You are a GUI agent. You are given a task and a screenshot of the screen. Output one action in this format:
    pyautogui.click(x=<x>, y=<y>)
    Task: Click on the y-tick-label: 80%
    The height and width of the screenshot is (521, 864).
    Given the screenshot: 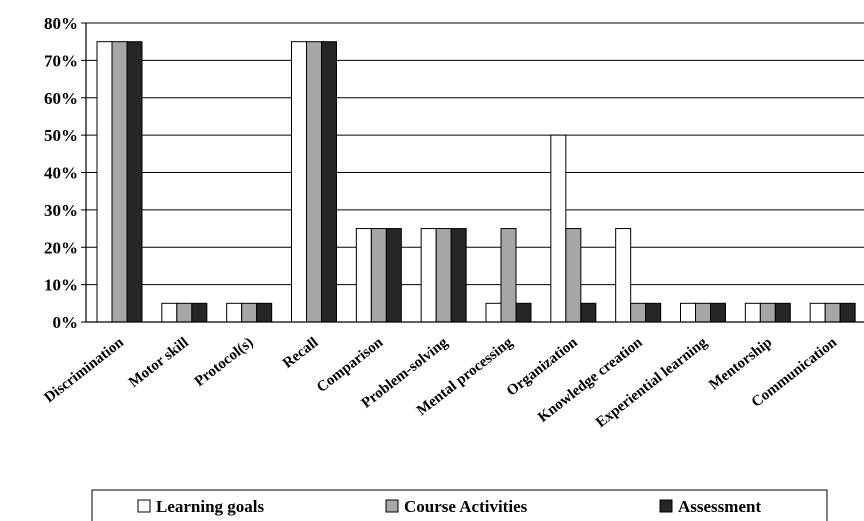 What is the action you would take?
    pyautogui.click(x=61, y=23)
    